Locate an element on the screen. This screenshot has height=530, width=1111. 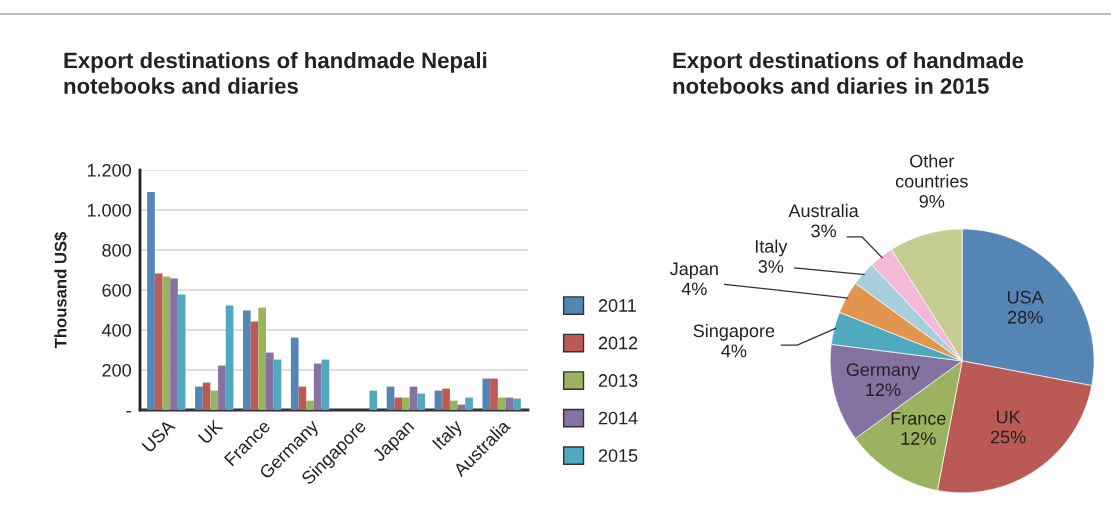
legend-label: 2014 is located at coordinates (618, 418).